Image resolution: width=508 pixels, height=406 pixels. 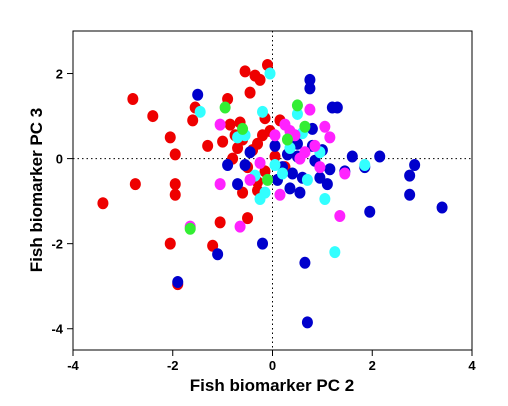 What do you see at coordinates (272, 365) in the screenshot?
I see `x-tick-label: 0` at bounding box center [272, 365].